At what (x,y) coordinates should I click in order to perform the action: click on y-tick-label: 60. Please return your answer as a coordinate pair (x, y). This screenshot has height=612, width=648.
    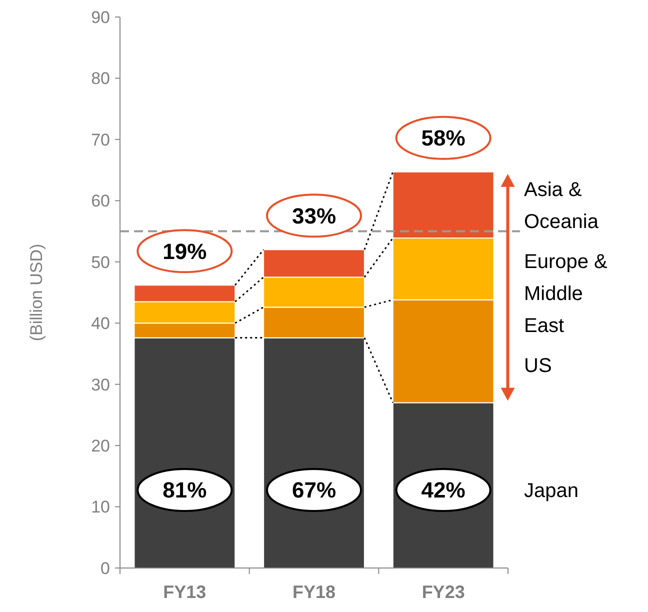
    Looking at the image, I should click on (100, 201).